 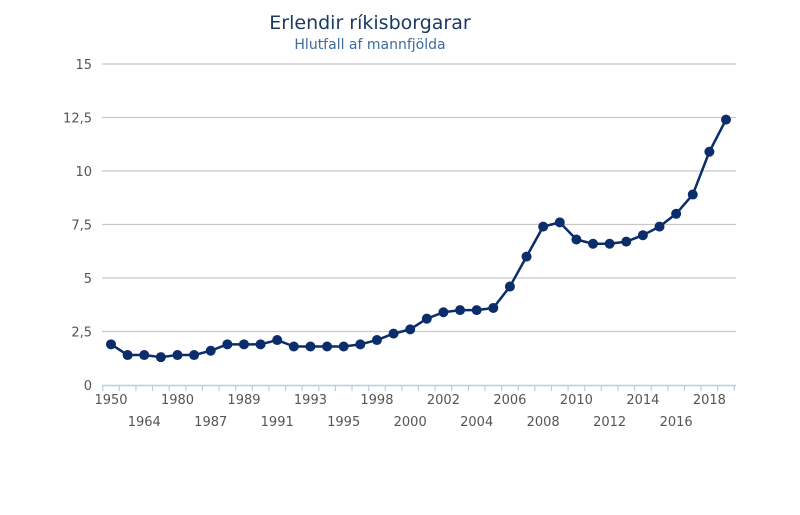 I want to click on x-tick-label: 2016, so click(x=676, y=422).